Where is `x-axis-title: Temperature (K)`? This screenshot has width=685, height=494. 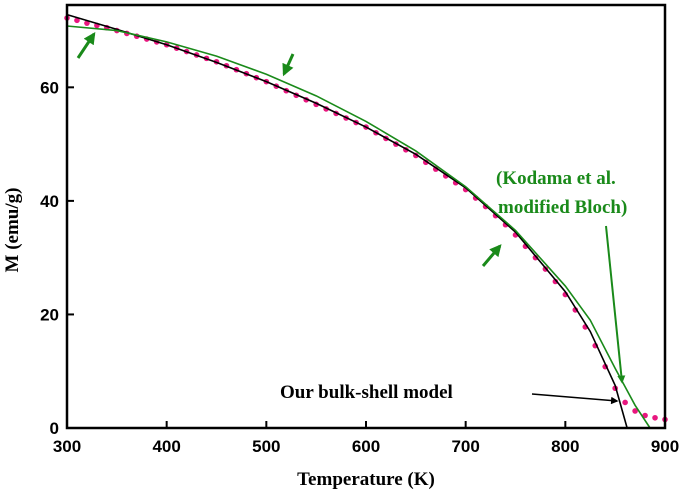 x-axis-title: Temperature (K) is located at coordinates (366, 479).